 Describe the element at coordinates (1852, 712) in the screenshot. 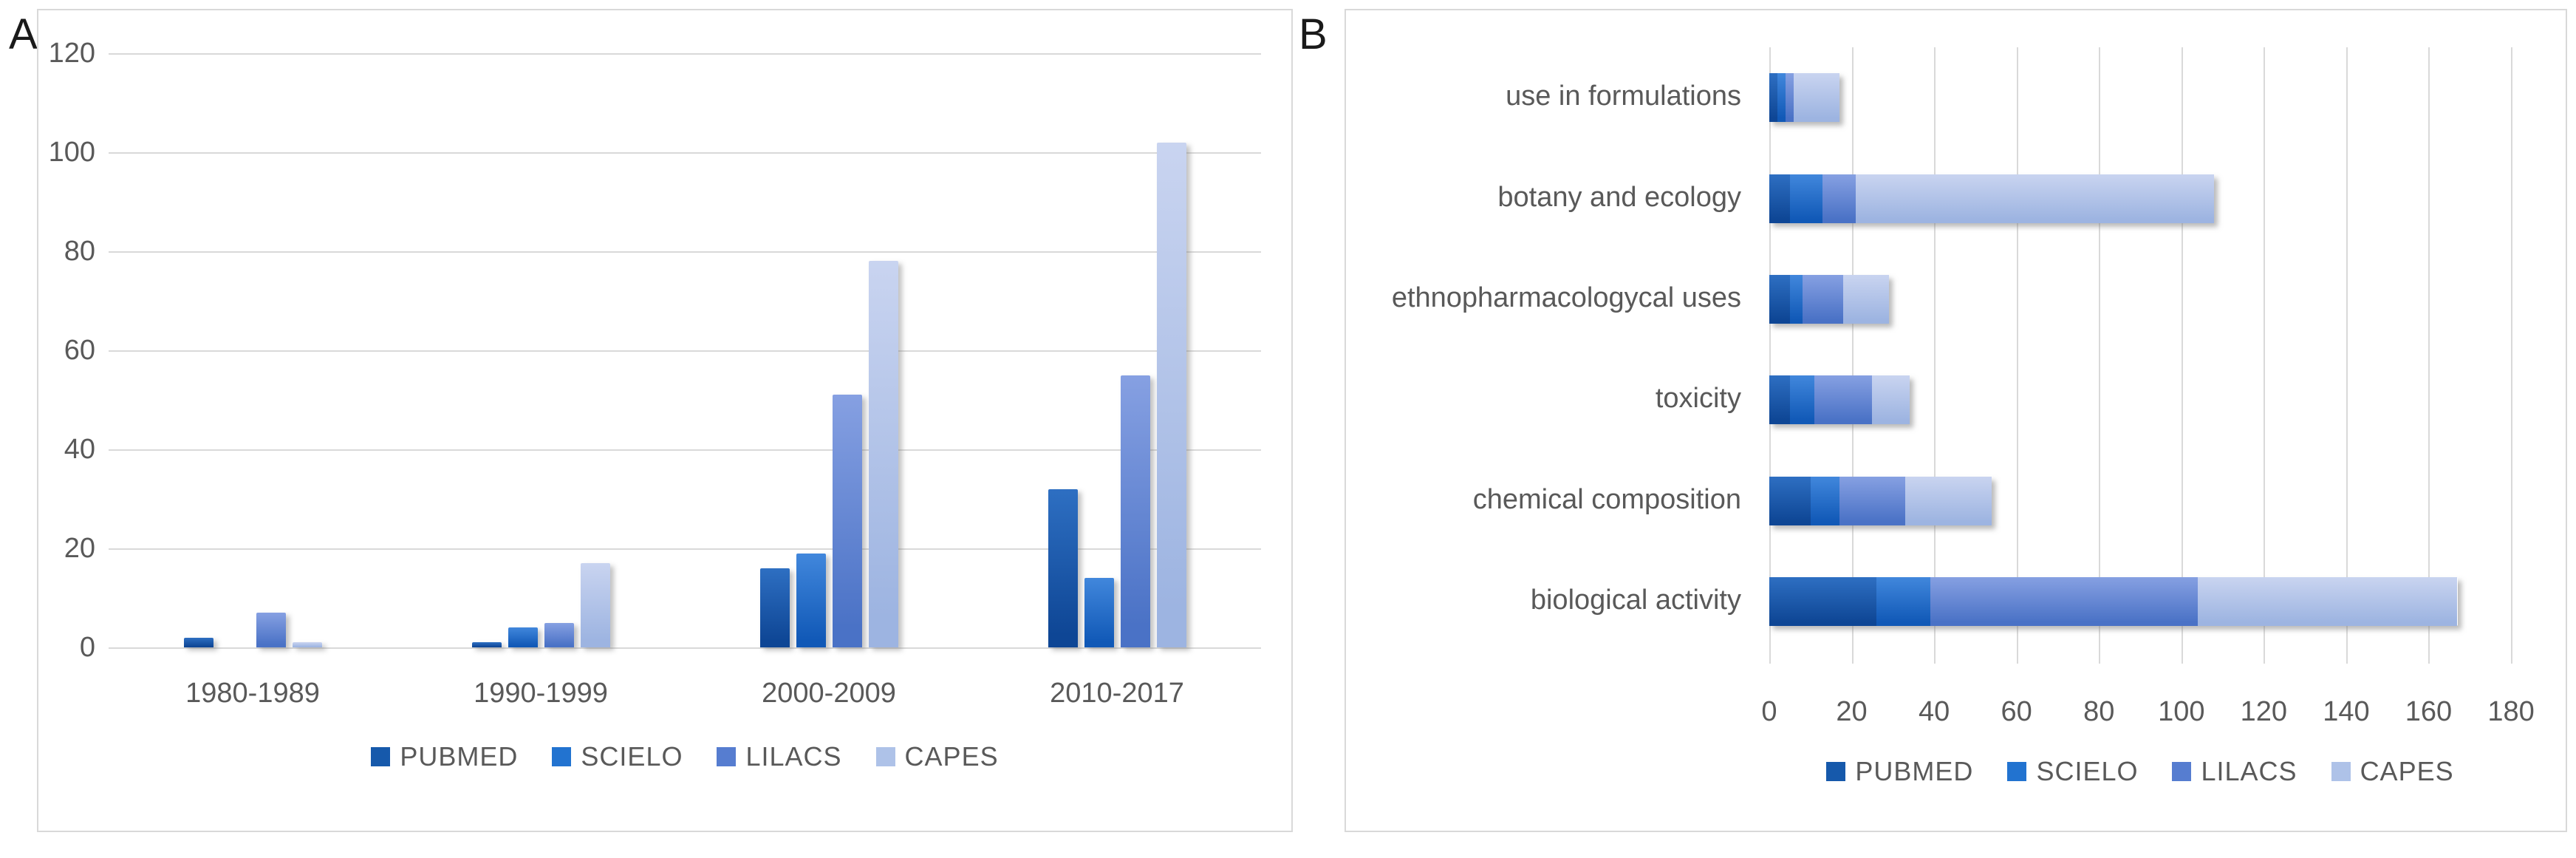

I see `x-axis-tick-label: 20` at that location.